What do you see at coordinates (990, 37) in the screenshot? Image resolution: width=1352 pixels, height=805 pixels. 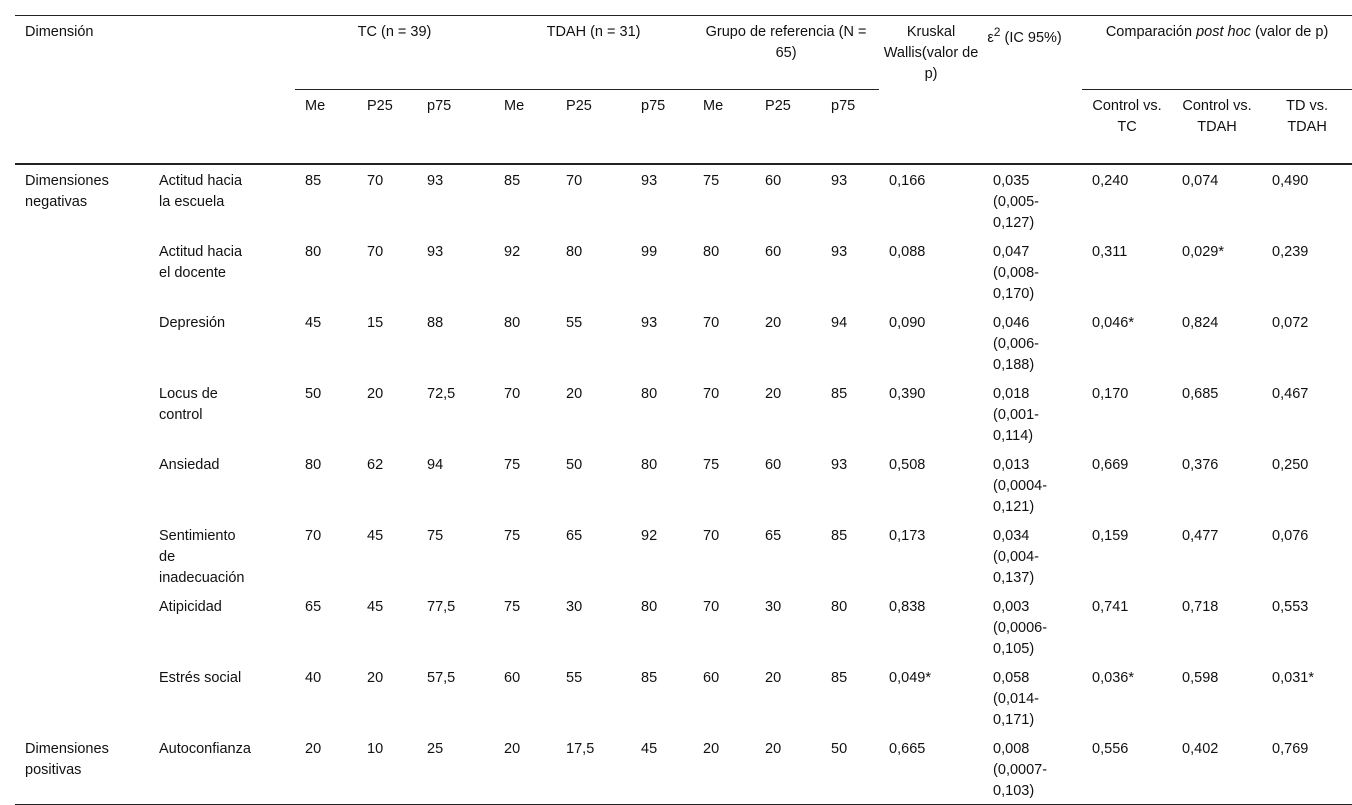 I see `epsilon: ε` at bounding box center [990, 37].